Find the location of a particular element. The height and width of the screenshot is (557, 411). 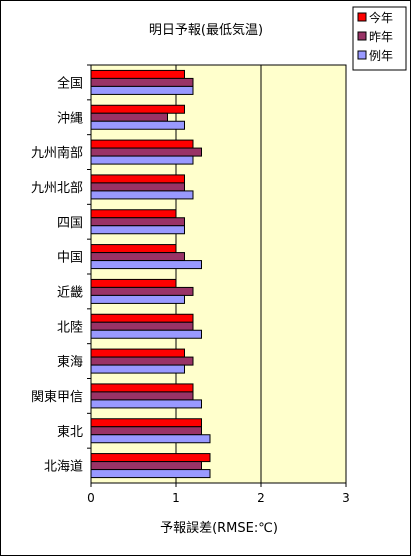

x-tick-label: 3 is located at coordinates (346, 498).